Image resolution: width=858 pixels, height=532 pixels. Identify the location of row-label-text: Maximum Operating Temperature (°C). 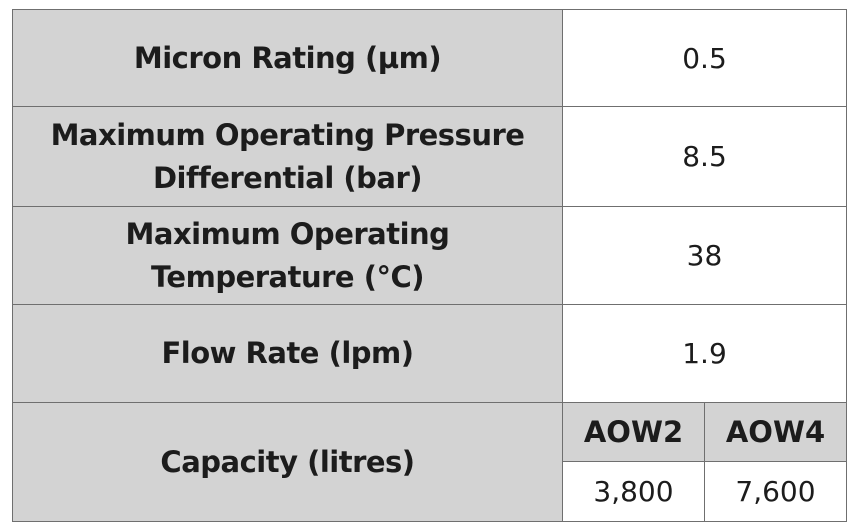
(287, 255).